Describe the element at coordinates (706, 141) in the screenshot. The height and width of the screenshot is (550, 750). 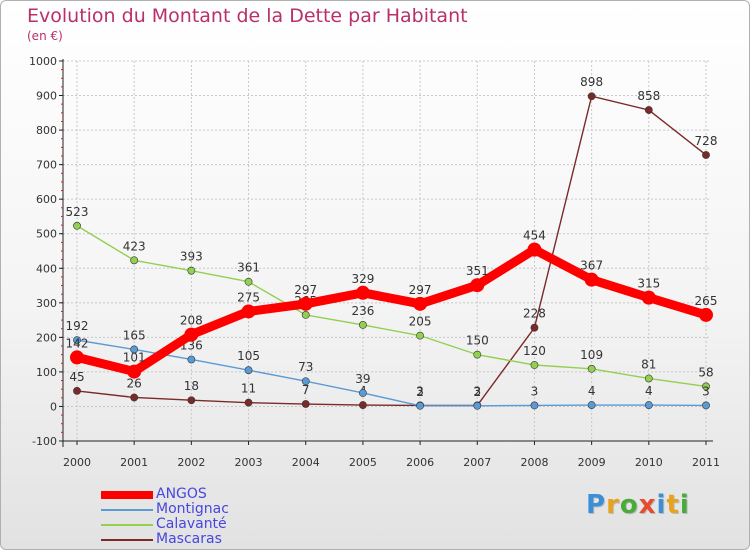
I see `data-label: 728` at that location.